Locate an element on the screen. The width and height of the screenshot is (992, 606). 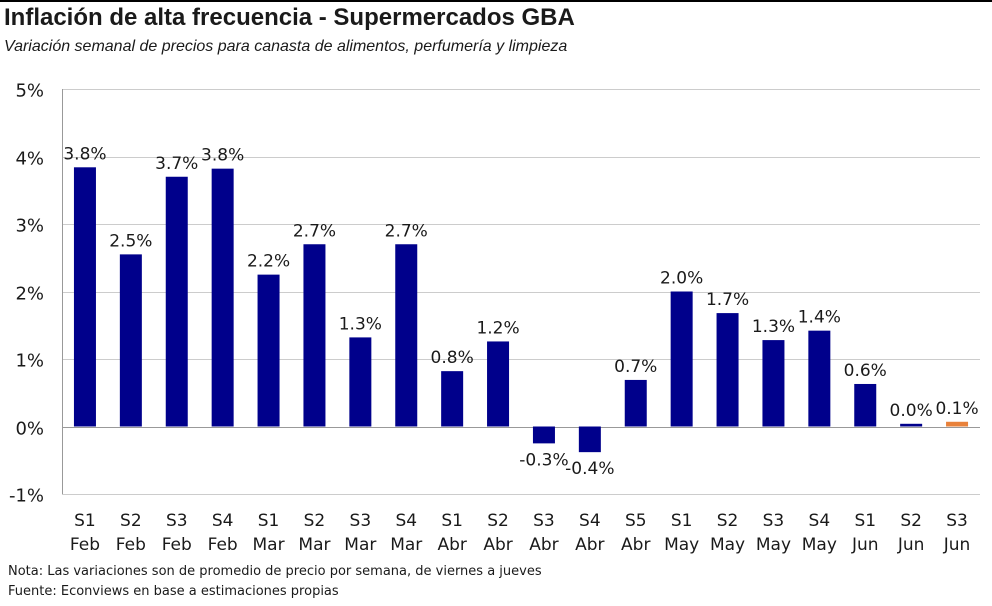
data-label: 1.2% is located at coordinates (497, 328).